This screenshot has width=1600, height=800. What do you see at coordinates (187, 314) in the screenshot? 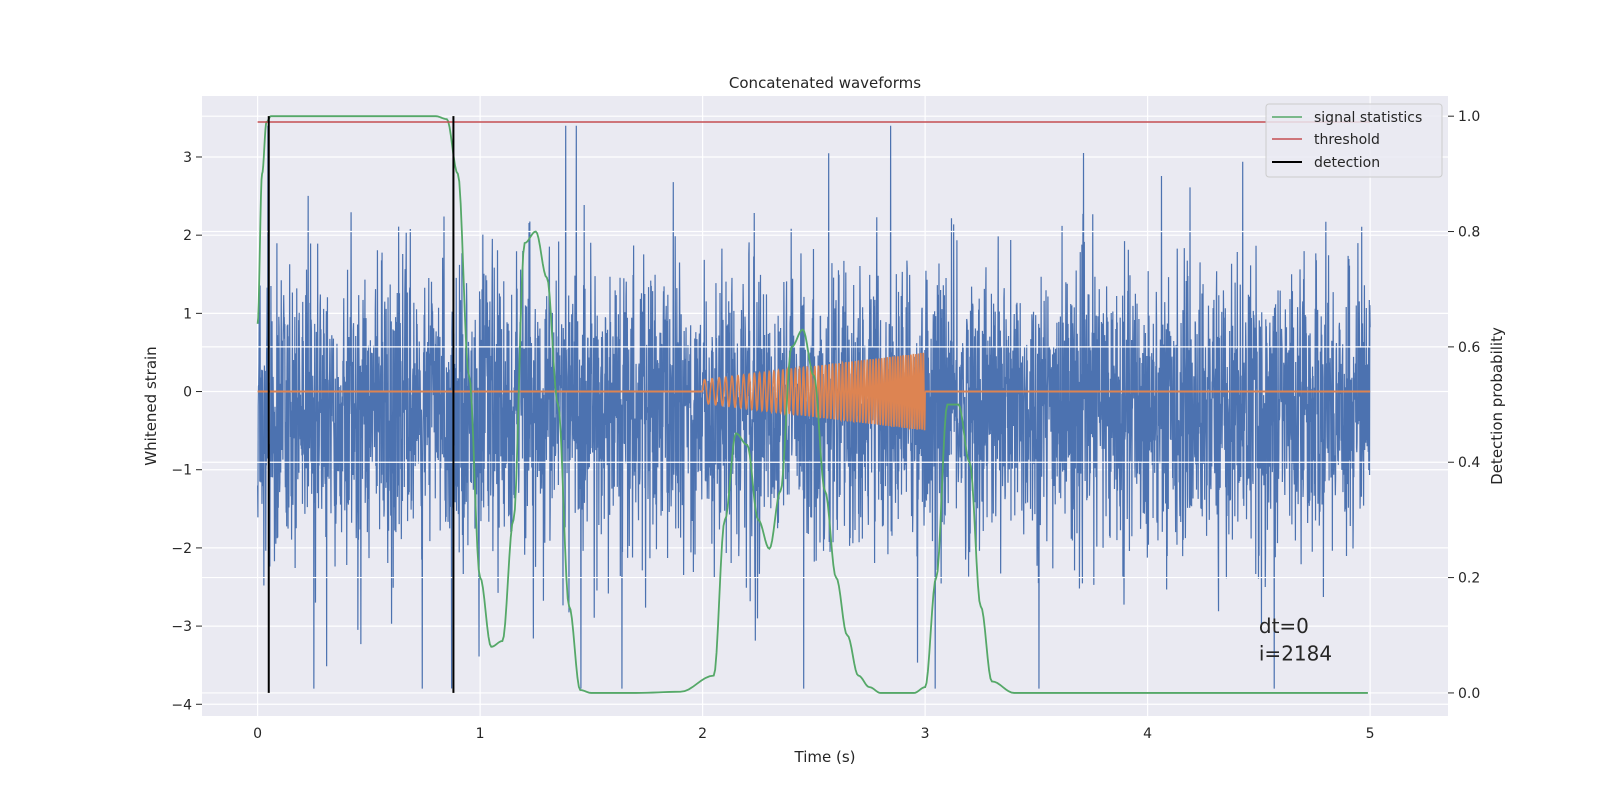
I see `y-tick-label: 1` at bounding box center [187, 314].